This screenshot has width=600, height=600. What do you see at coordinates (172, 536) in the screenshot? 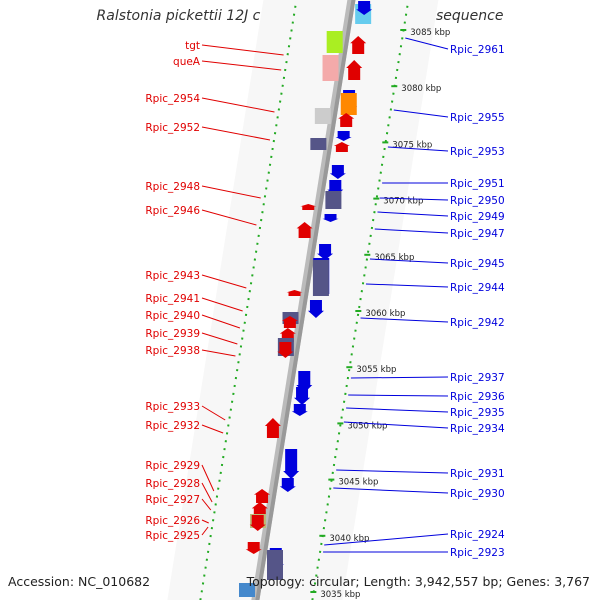
I see `left-gene-label: Rpic_2925` at bounding box center [172, 536].